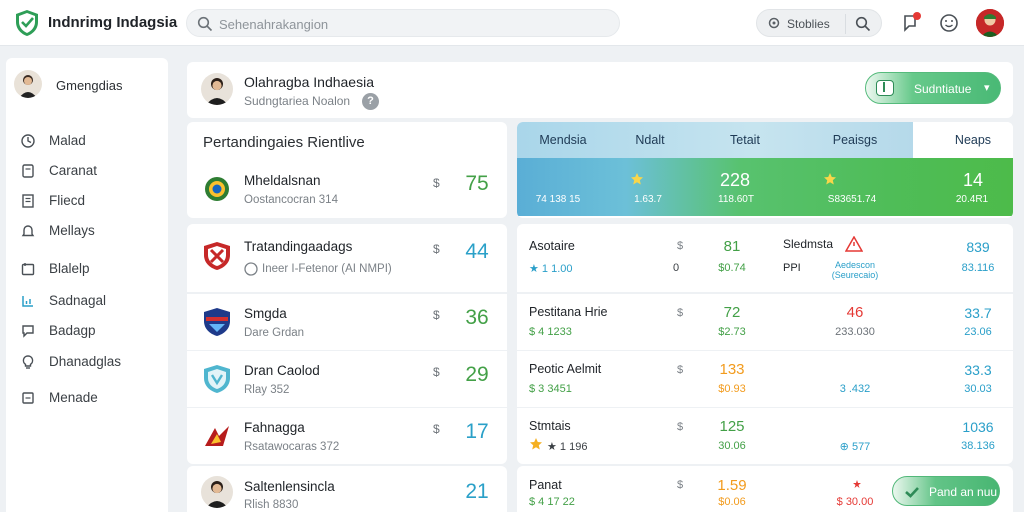 The height and width of the screenshot is (512, 1024). Describe the element at coordinates (274, 333) in the screenshot. I see `team-meta: Dare Grdan` at that location.